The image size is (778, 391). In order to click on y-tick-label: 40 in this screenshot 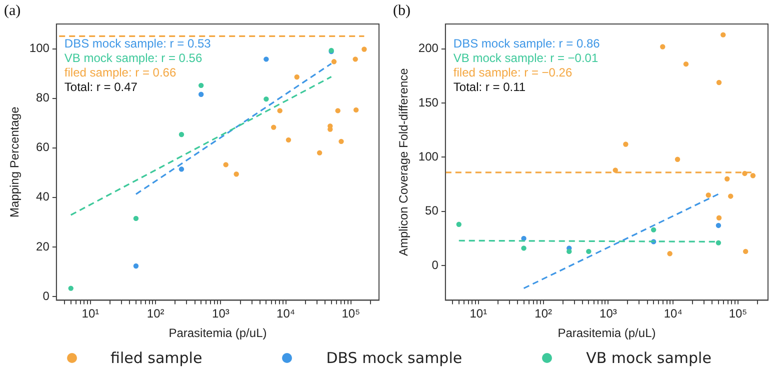, I will do `click(43, 197)`.